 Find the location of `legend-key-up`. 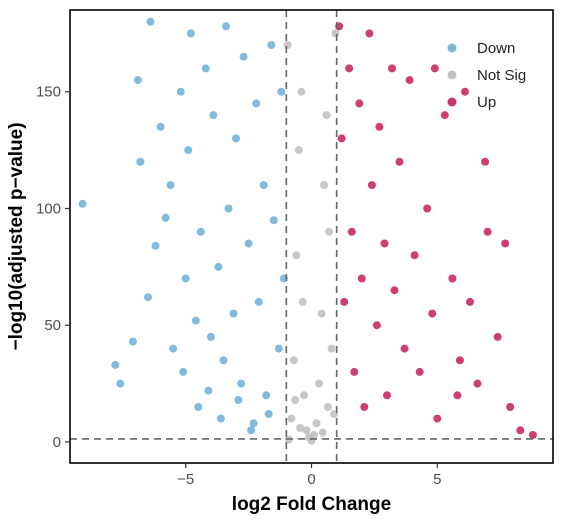

legend-key-up is located at coordinates (452, 102).